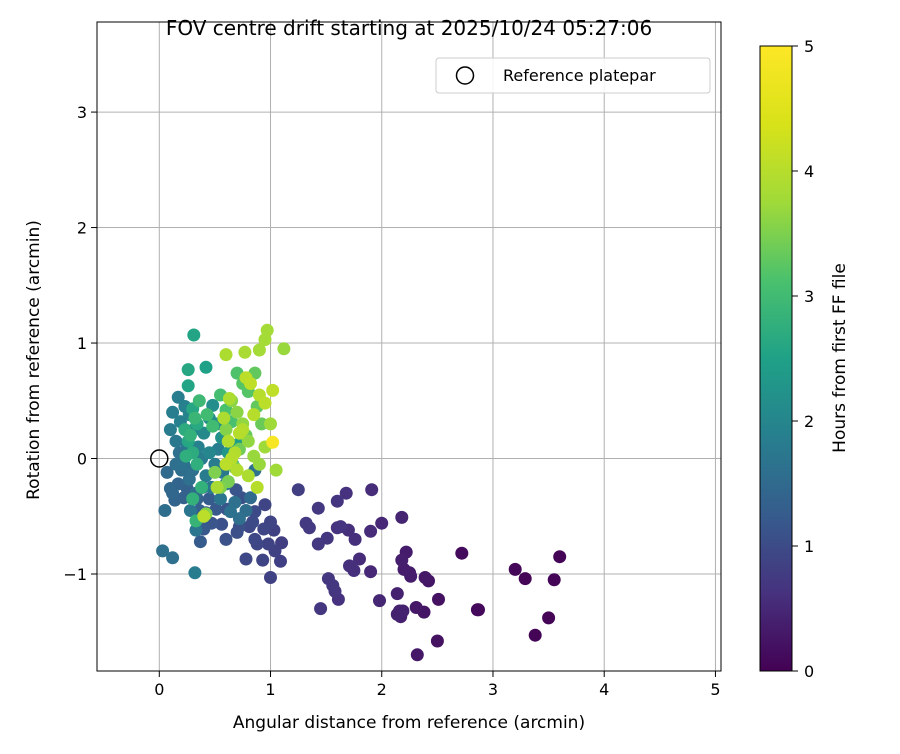 The width and height of the screenshot is (900, 754). Describe the element at coordinates (82, 112) in the screenshot. I see `y-tick-label: 3` at that location.